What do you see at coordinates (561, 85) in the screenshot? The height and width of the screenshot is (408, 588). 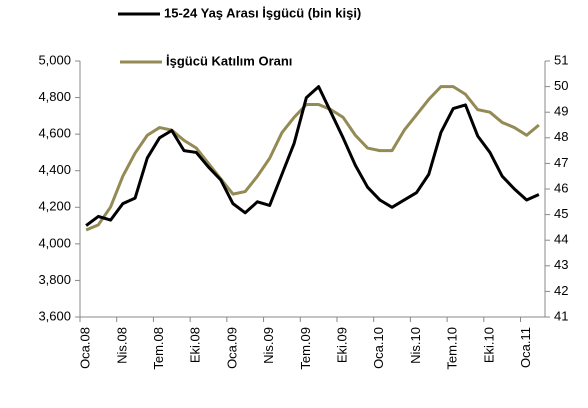 I see `y2-tick-label: 50` at bounding box center [561, 85].